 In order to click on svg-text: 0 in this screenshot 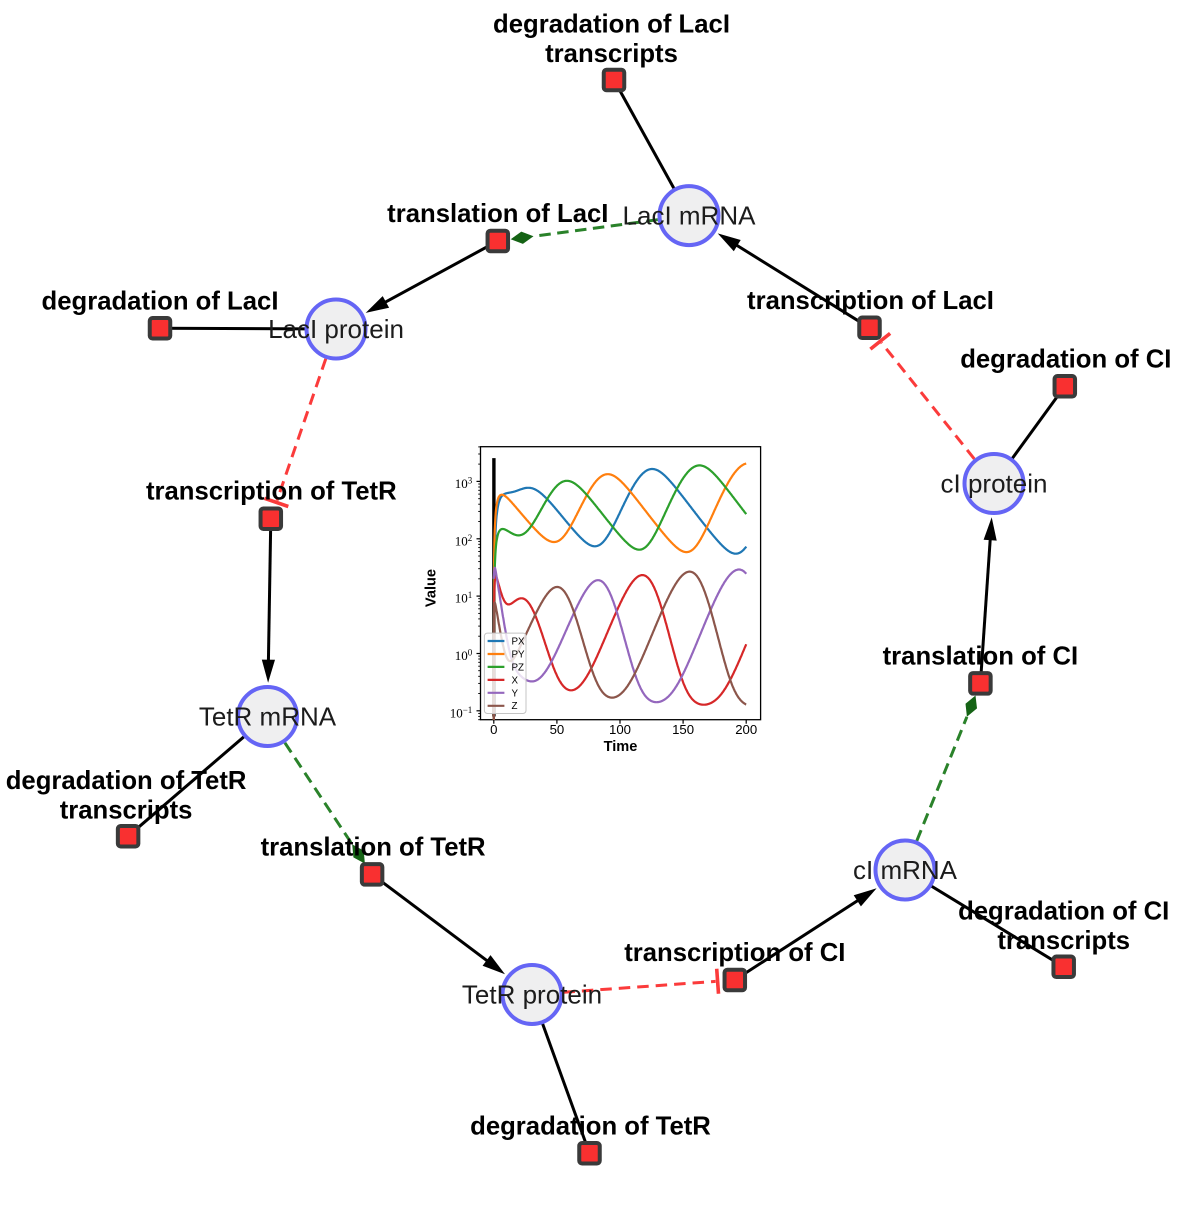, I will do `click(493, 729)`.